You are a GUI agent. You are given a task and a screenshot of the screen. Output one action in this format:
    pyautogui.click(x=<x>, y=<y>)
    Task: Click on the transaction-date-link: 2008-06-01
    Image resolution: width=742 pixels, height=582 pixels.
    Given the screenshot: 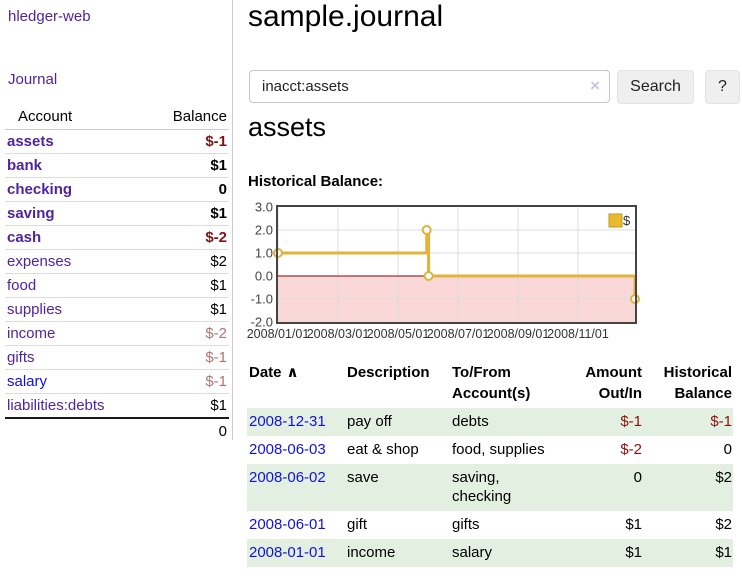 What is the action you would take?
    pyautogui.click(x=287, y=524)
    